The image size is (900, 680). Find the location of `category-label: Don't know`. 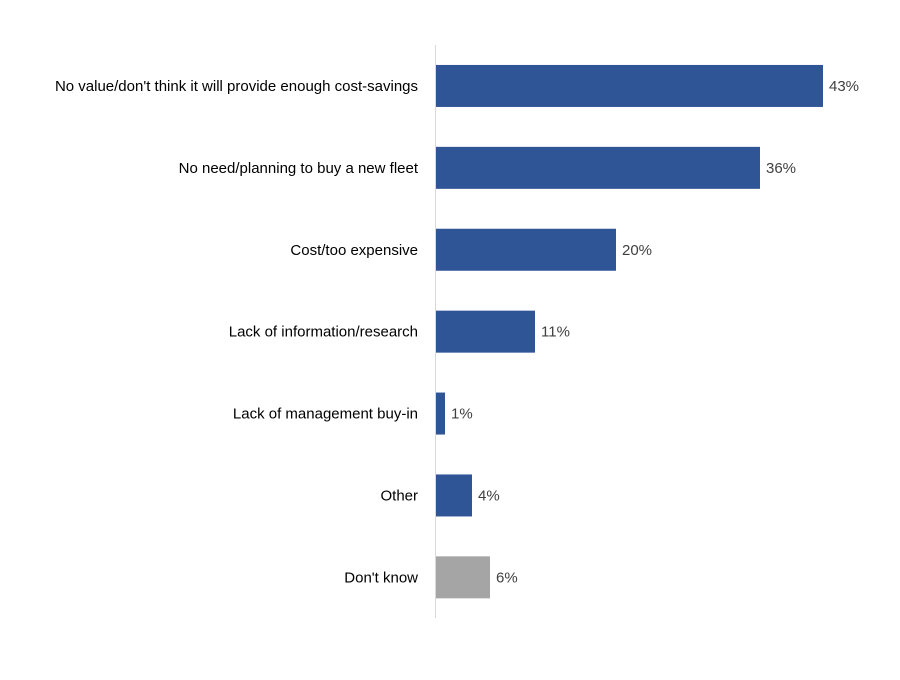

category-label: Don't know is located at coordinates (381, 577).